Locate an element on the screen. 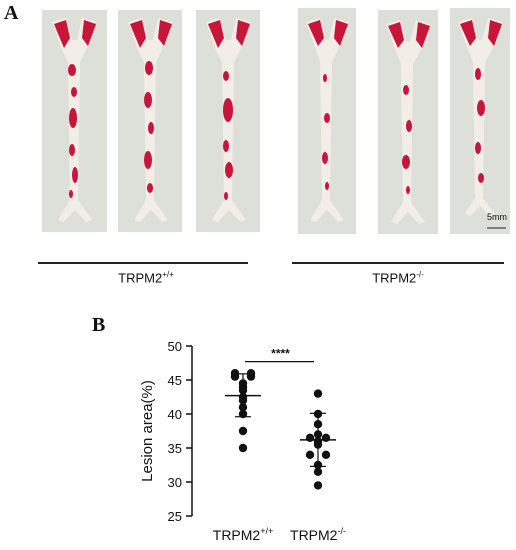 The image size is (516, 550). y-tick-label: 50 is located at coordinates (175, 346).